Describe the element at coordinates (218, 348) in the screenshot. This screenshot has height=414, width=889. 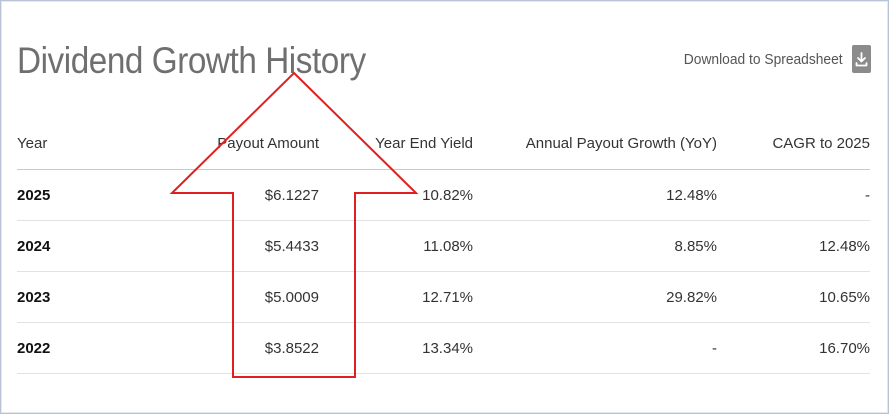
I see `cell-payout-amount: $3.8522` at that location.